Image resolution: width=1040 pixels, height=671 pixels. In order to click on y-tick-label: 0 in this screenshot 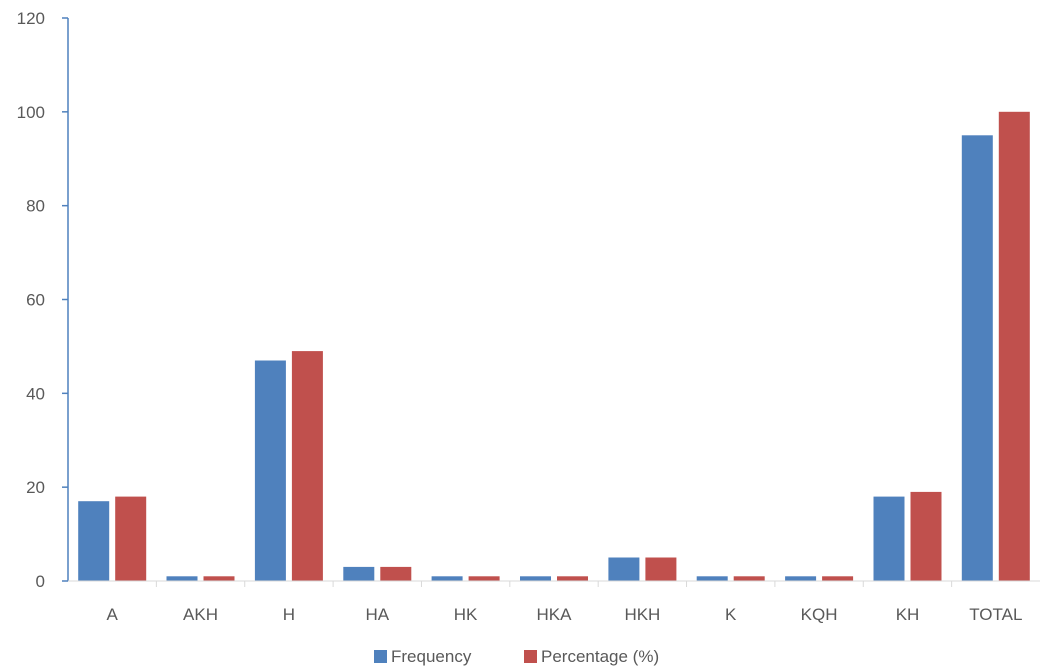, I will do `click(40, 581)`.